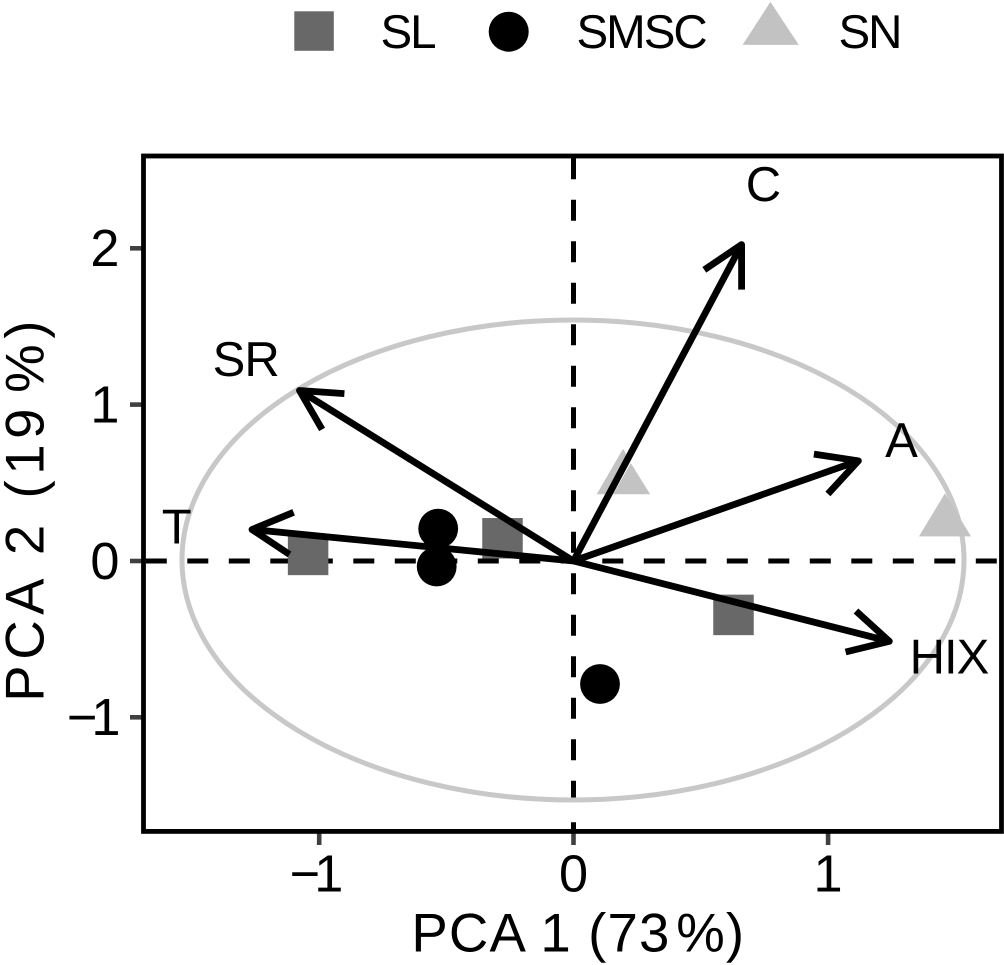 The height and width of the screenshot is (965, 1004). What do you see at coordinates (763, 185) in the screenshot?
I see `svg-text: C` at bounding box center [763, 185].